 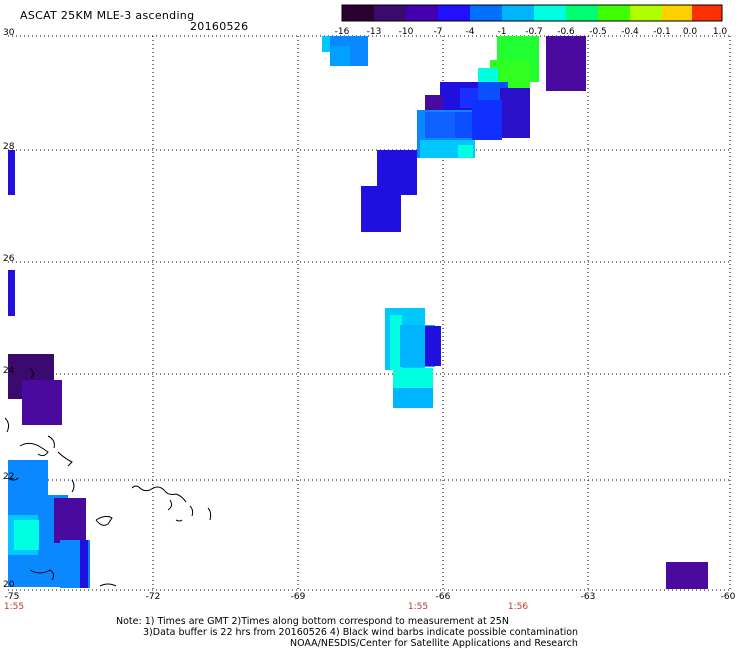 I want to click on colorbar-label: -0.4, so click(x=630, y=32).